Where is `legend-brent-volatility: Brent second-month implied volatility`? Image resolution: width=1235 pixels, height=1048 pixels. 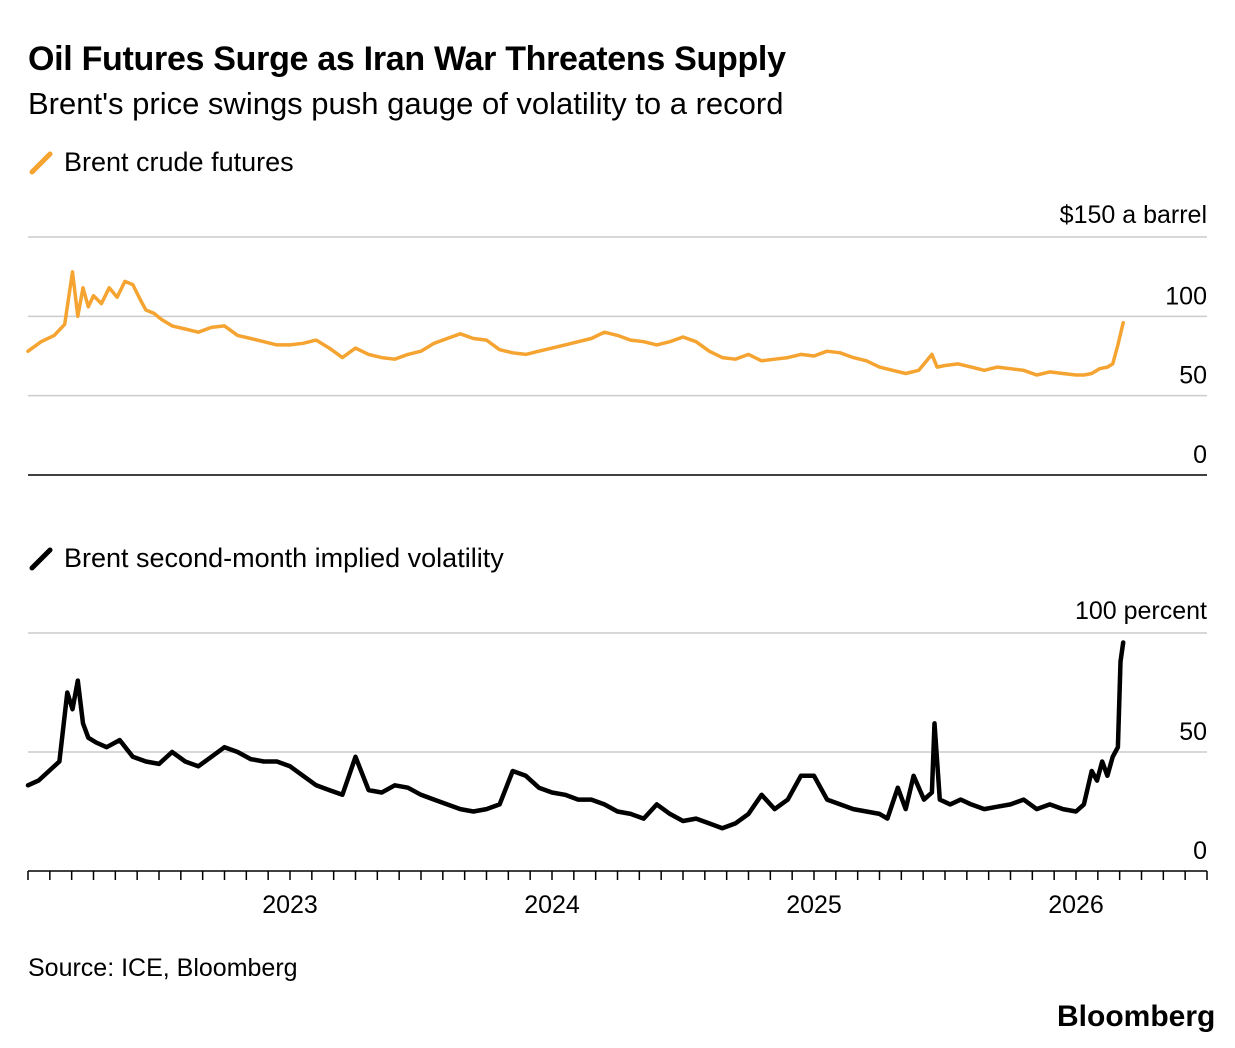
legend-brent-volatility: Brent second-month implied volatility is located at coordinates (266, 558).